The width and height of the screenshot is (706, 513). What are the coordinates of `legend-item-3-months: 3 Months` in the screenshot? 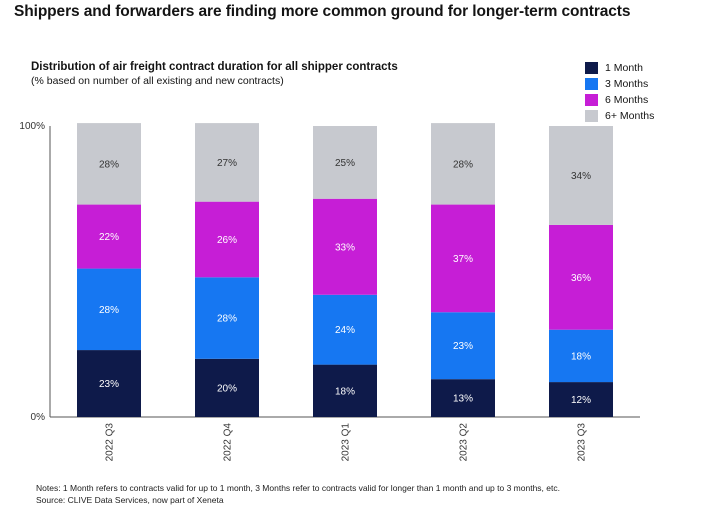 It's located at (619, 84).